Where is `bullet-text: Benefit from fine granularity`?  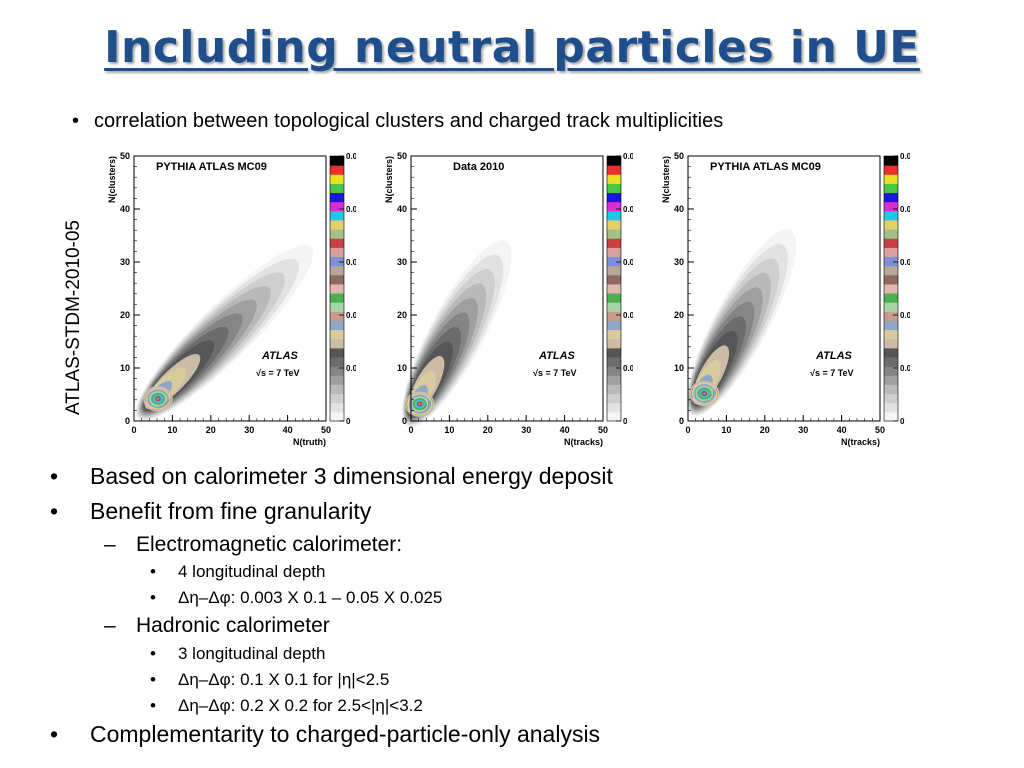 bullet-text: Benefit from fine granularity is located at coordinates (231, 511).